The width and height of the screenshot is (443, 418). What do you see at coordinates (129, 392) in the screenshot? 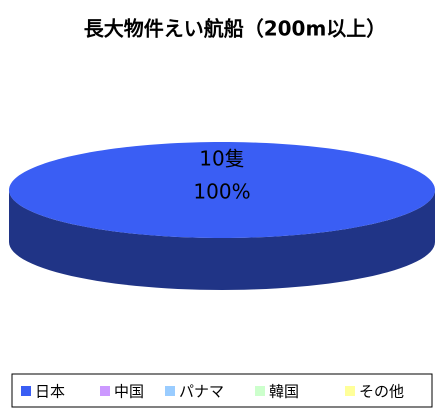
I see `legend-label: 中国` at bounding box center [129, 392].